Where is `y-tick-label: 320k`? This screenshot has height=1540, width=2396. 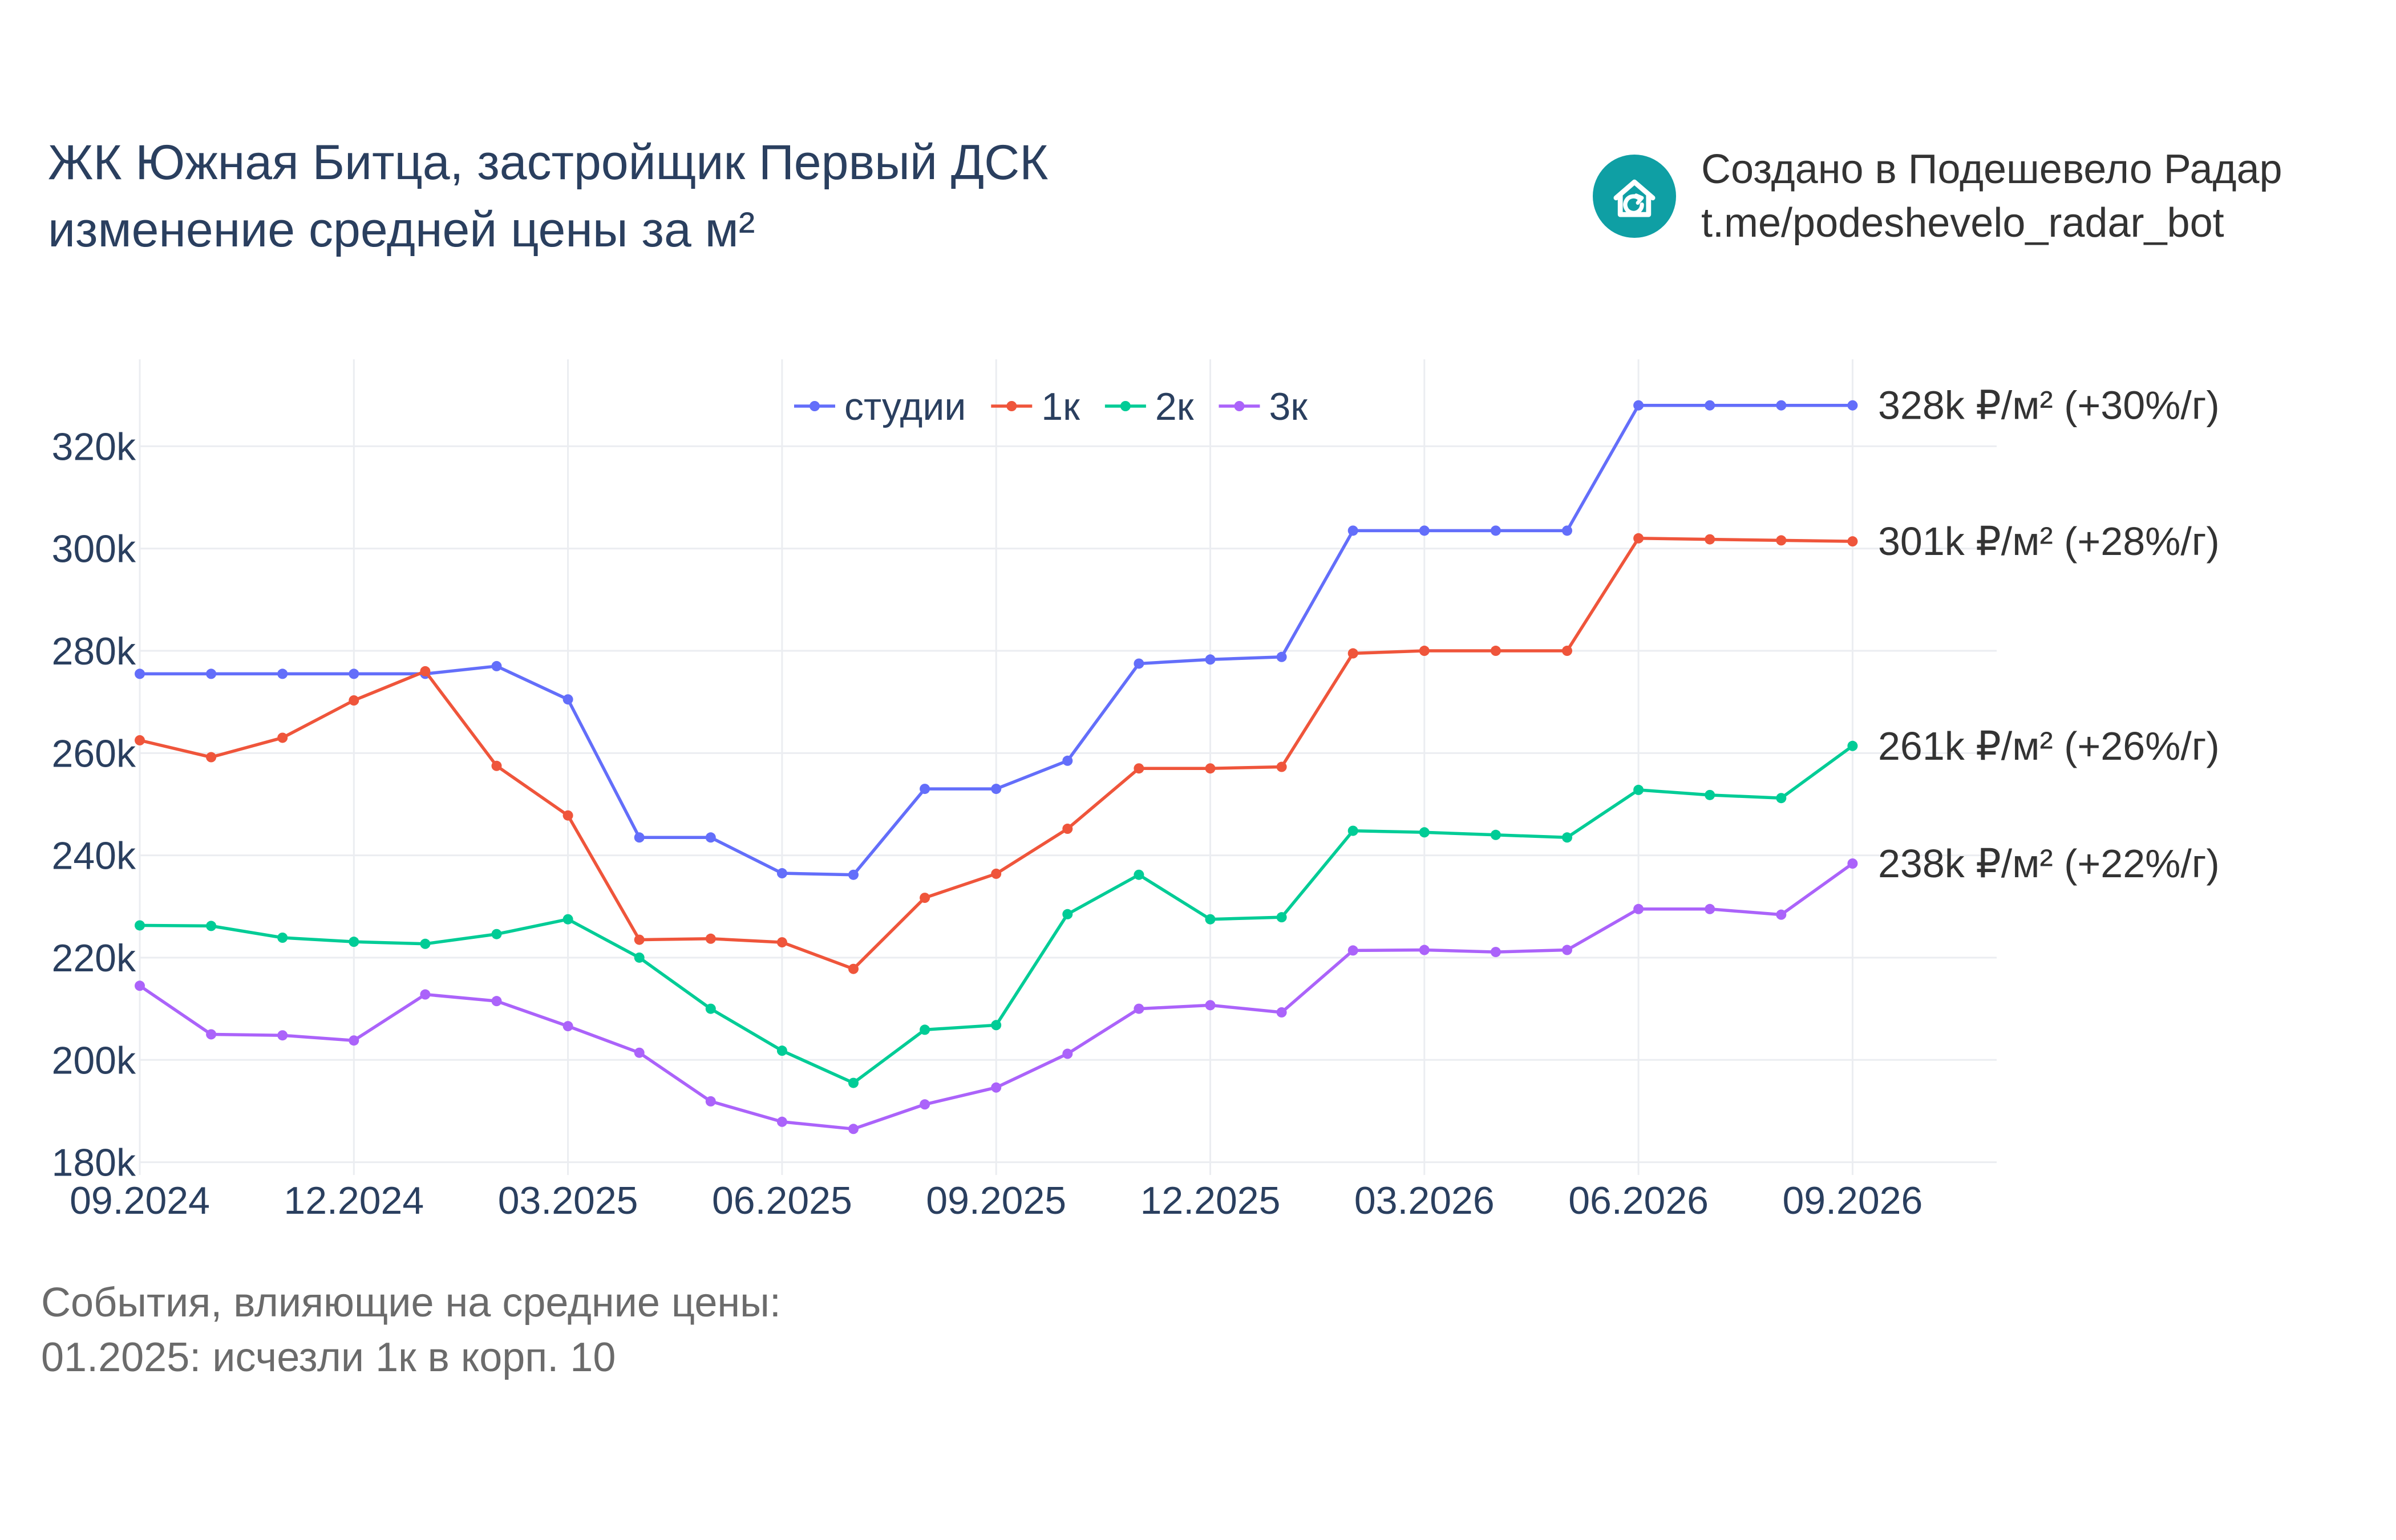
y-tick-label: 320k is located at coordinates (94, 447).